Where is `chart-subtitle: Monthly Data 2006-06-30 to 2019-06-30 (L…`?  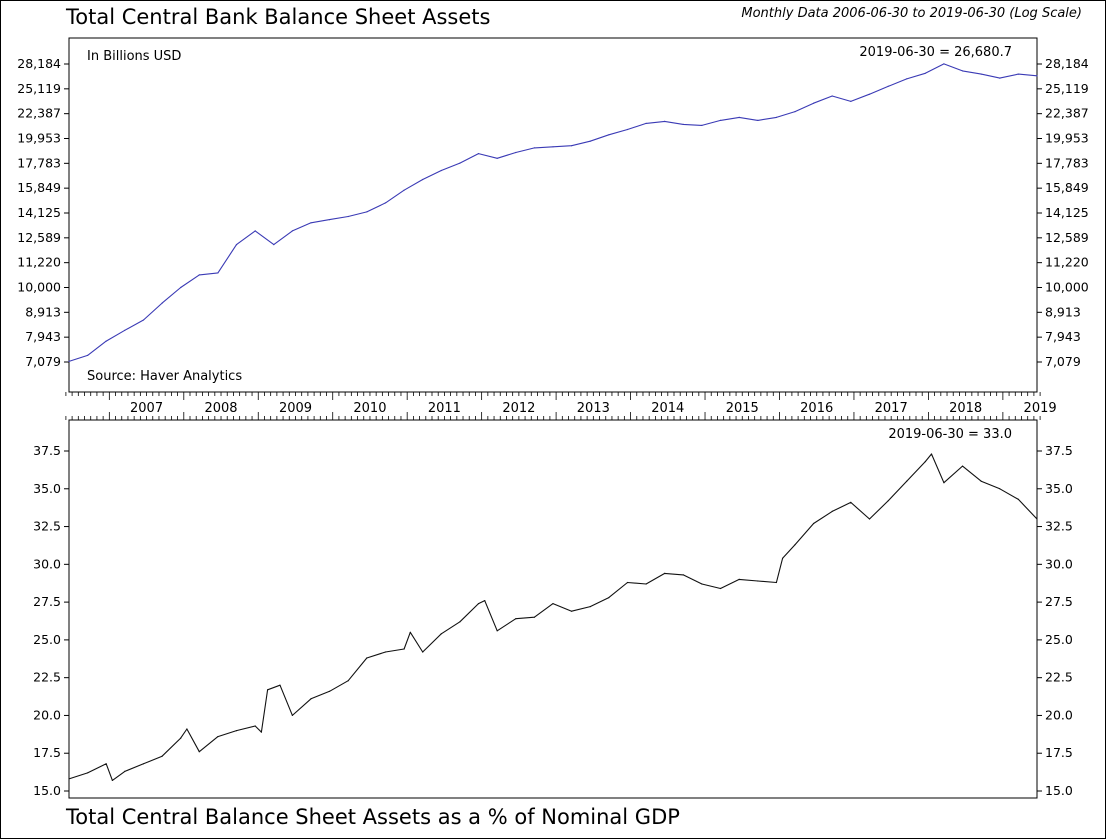
chart-subtitle: Monthly Data 2006-06-30 to 2019-06-30 (L… is located at coordinates (911, 13).